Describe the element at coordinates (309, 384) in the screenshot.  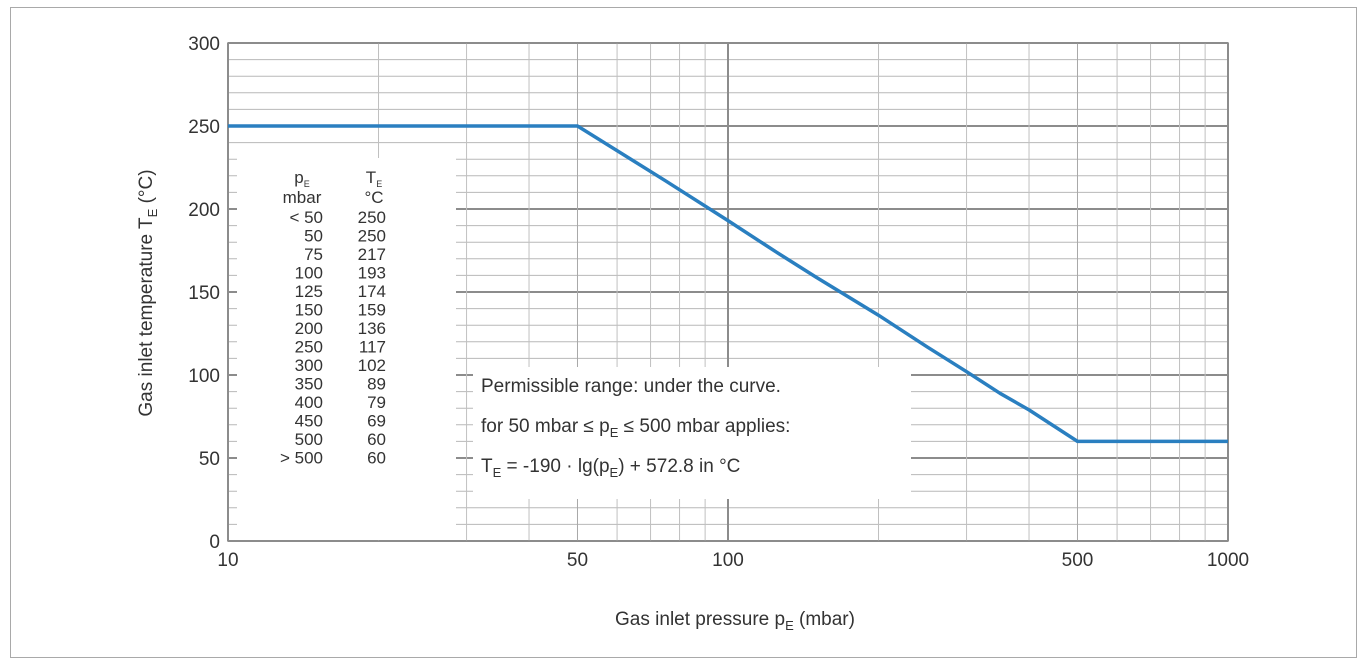
I see `table-cell-pressure: 350` at that location.